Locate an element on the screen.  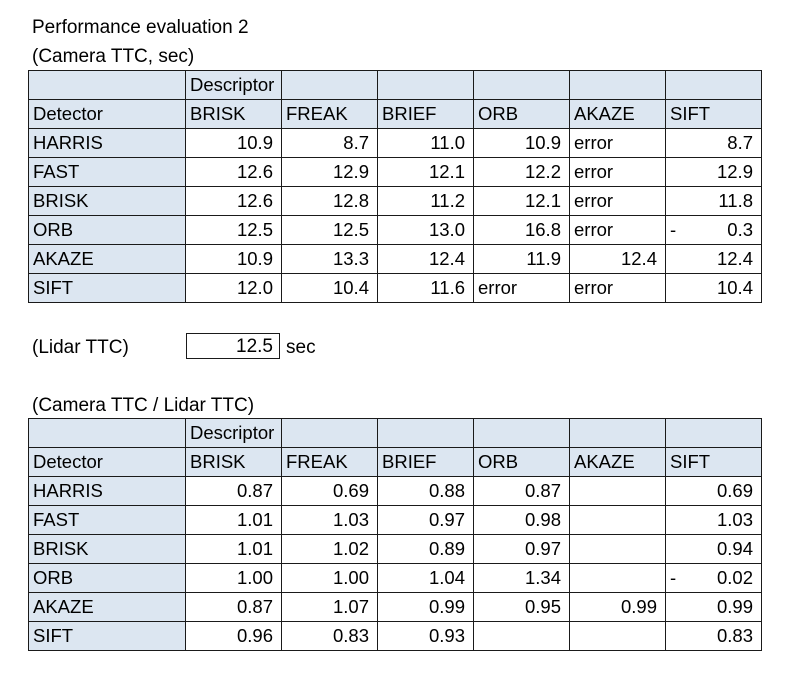
table-cell: 0.95 is located at coordinates (521, 607).